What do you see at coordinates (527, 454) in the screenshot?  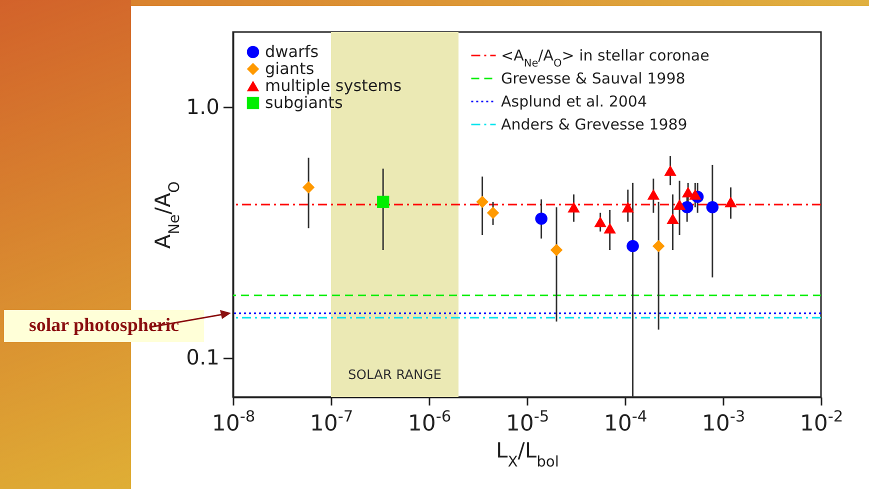 I see `x-axis-title: L$_{X}$/L$_{bol}$` at bounding box center [527, 454].